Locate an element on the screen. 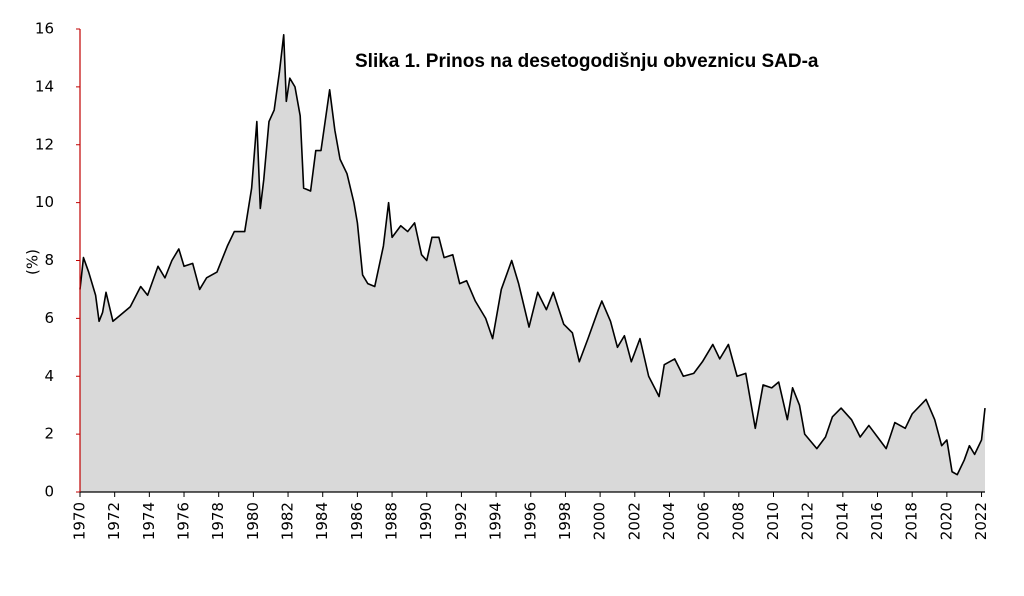  y-tick-label: 16 is located at coordinates (44, 29).